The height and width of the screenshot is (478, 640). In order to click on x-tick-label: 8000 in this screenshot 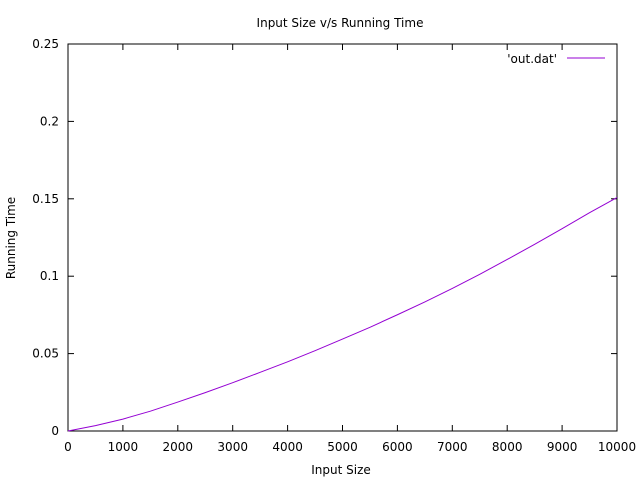, I will do `click(507, 447)`.